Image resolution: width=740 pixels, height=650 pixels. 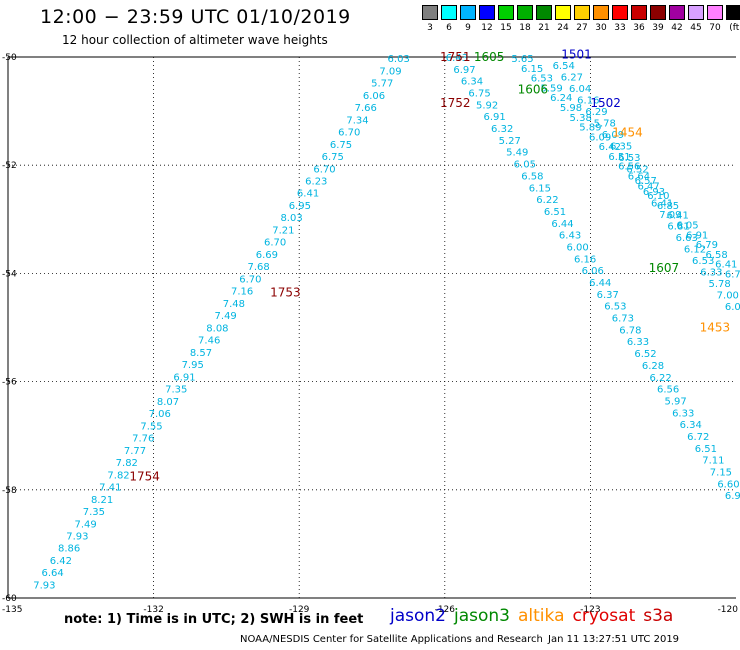 What do you see at coordinates (9, 274) in the screenshot?
I see `latitude-label: -54` at bounding box center [9, 274].